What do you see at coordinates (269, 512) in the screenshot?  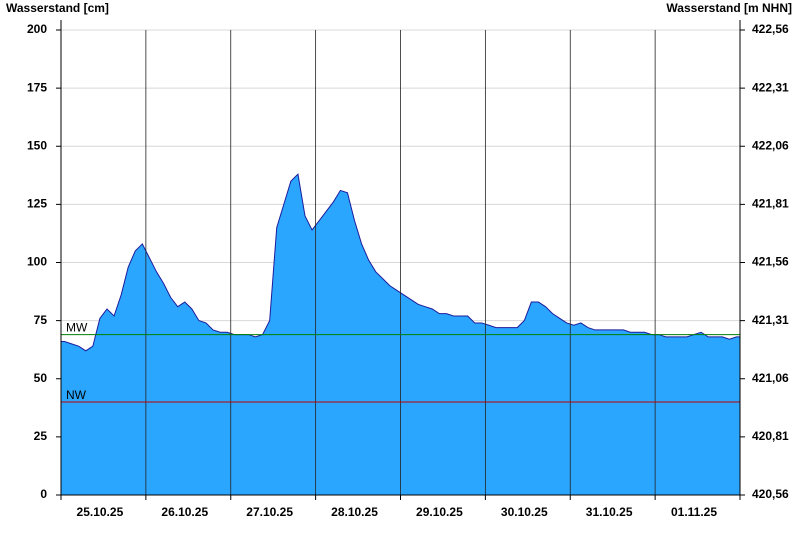 I see `x-tick-label: 27.10.25` at bounding box center [269, 512].